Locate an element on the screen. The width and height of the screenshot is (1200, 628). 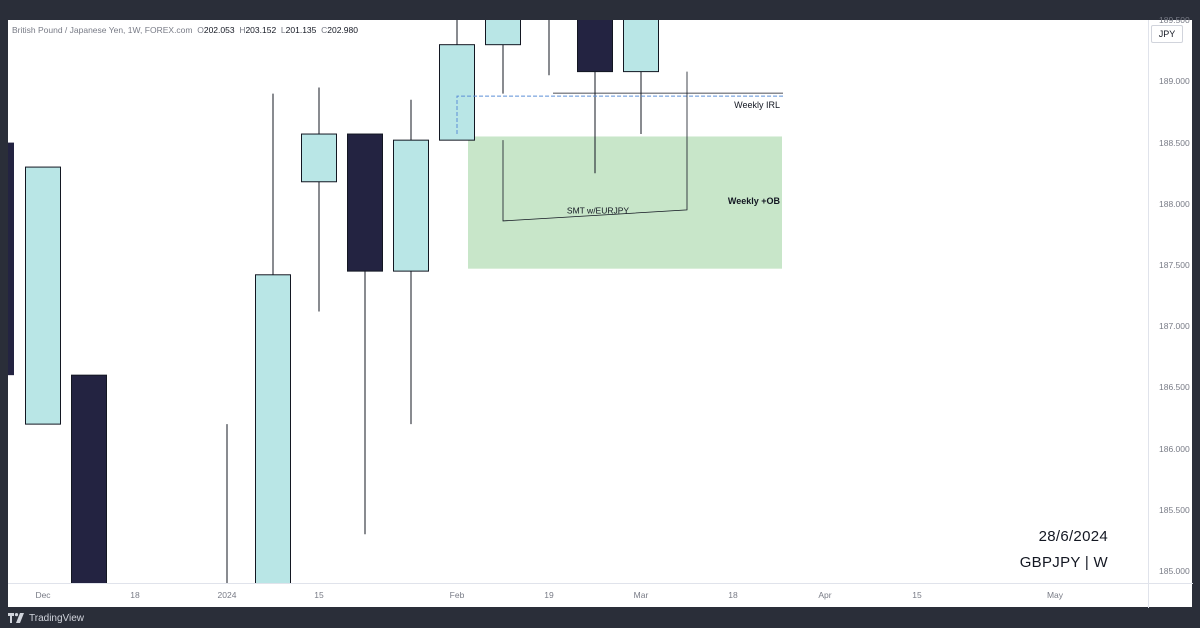
smt-connector is located at coordinates (595, 146).